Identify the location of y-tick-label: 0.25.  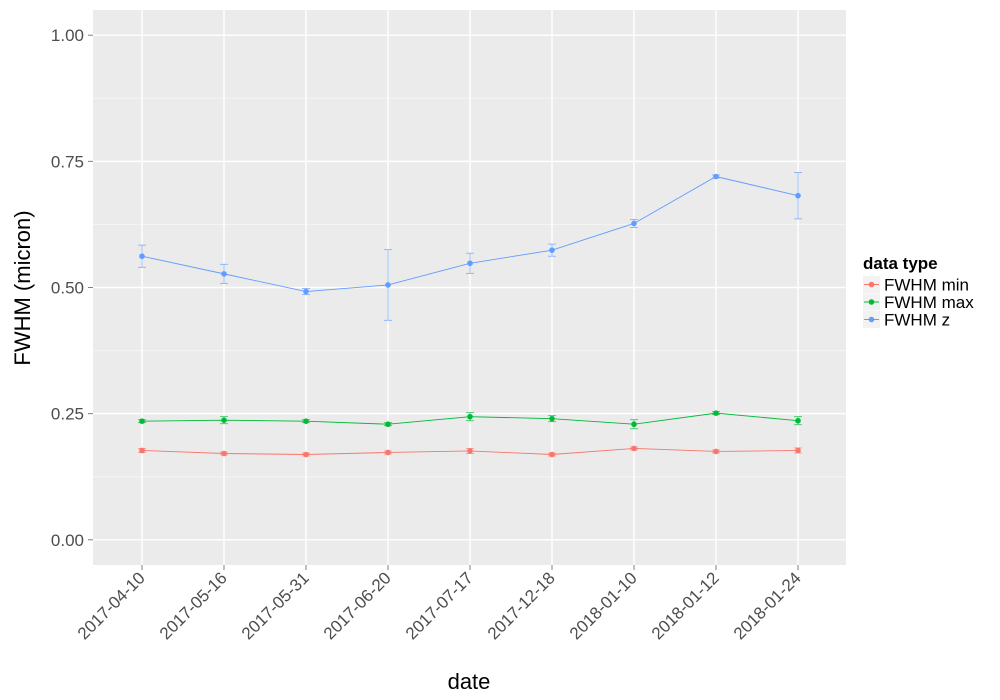
(67, 414).